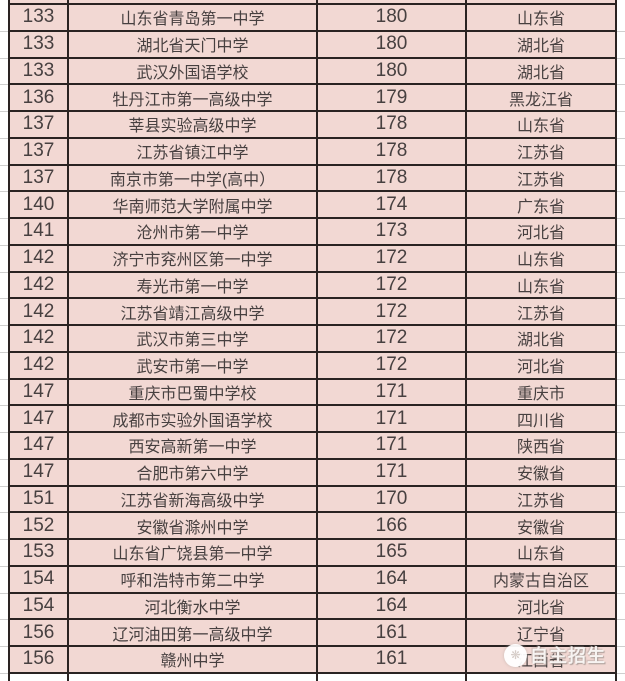  What do you see at coordinates (312, 72) in the screenshot?
I see `table-row: 133 武汉外国语学校 180 湖北省` at bounding box center [312, 72].